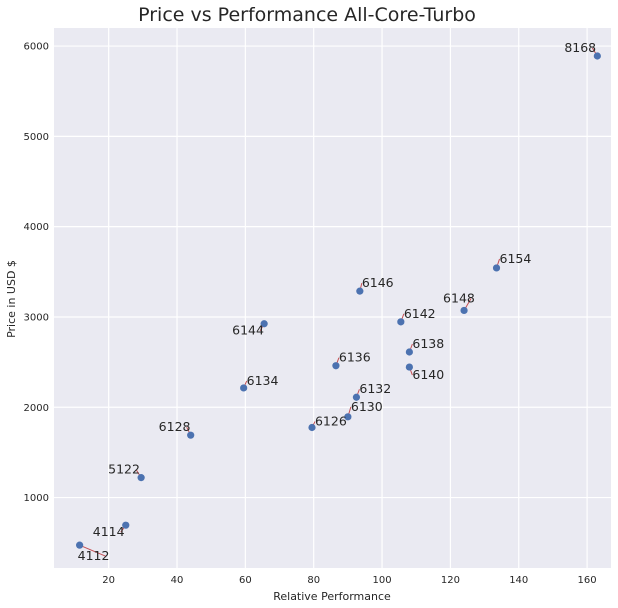  I want to click on y-tick-label: 1000, so click(36, 498).